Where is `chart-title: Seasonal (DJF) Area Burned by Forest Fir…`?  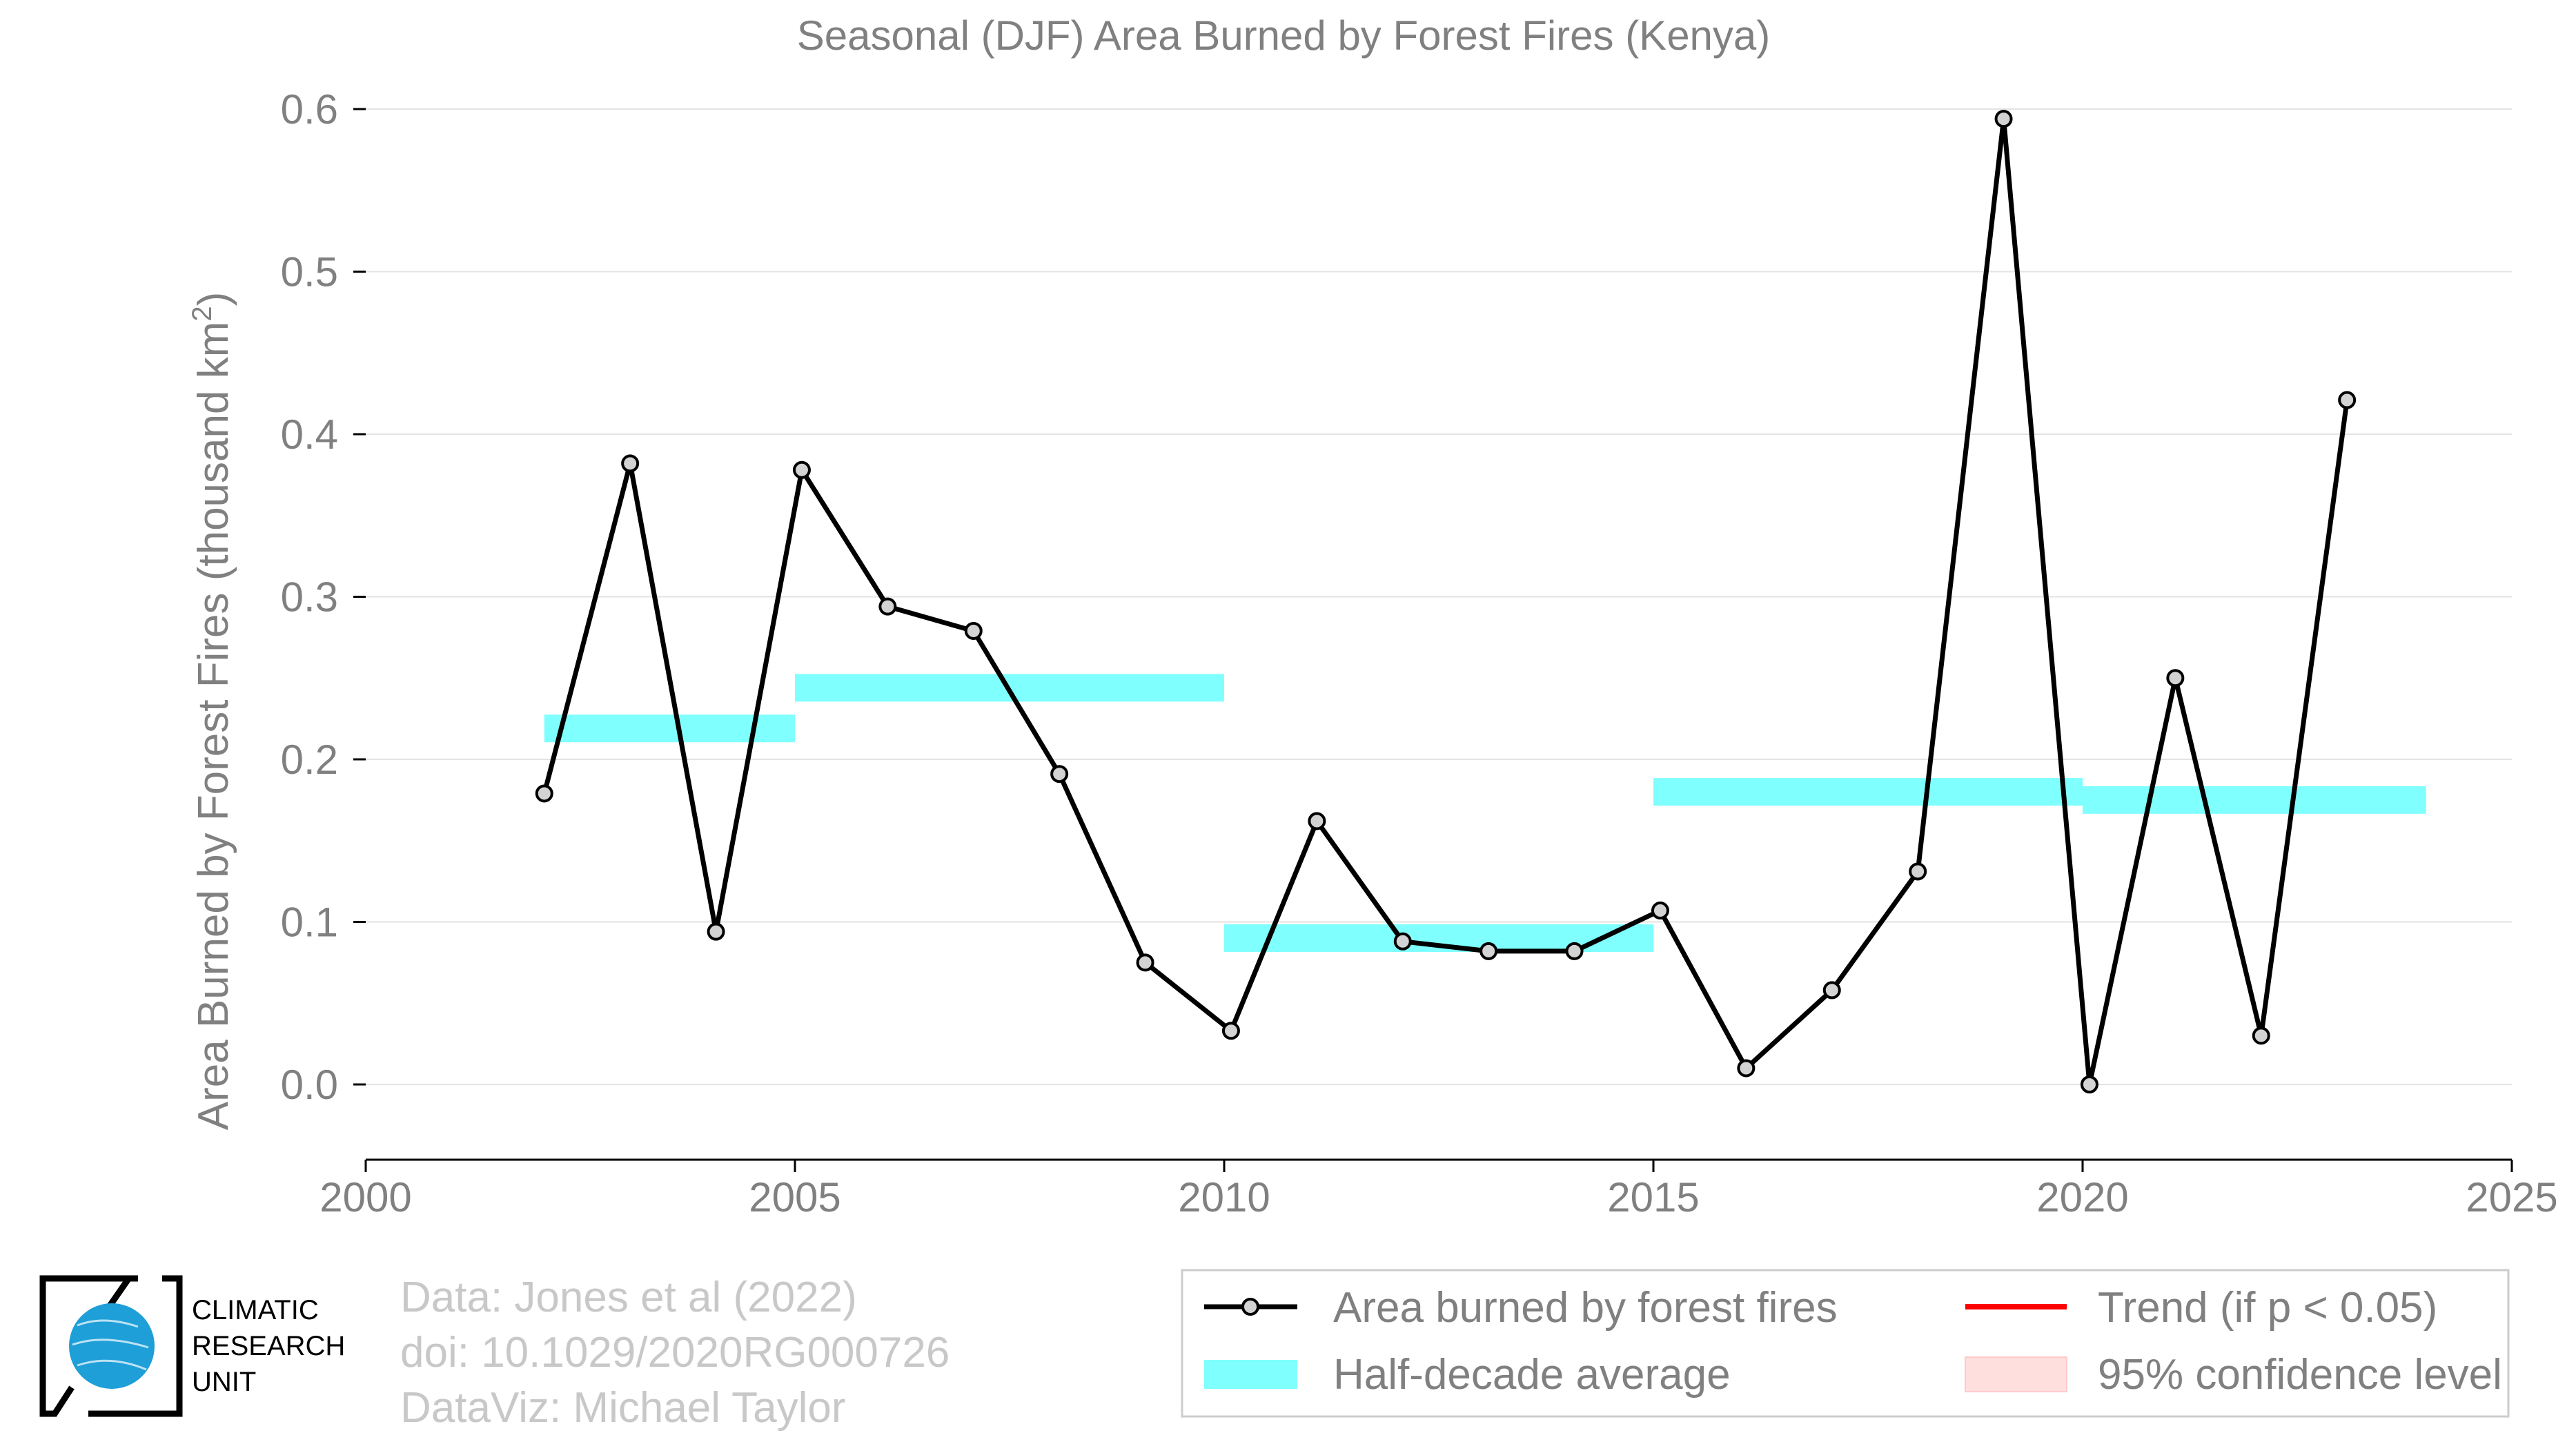
chart-title: Seasonal (DJF) Area Burned by Forest Fir… is located at coordinates (1284, 35).